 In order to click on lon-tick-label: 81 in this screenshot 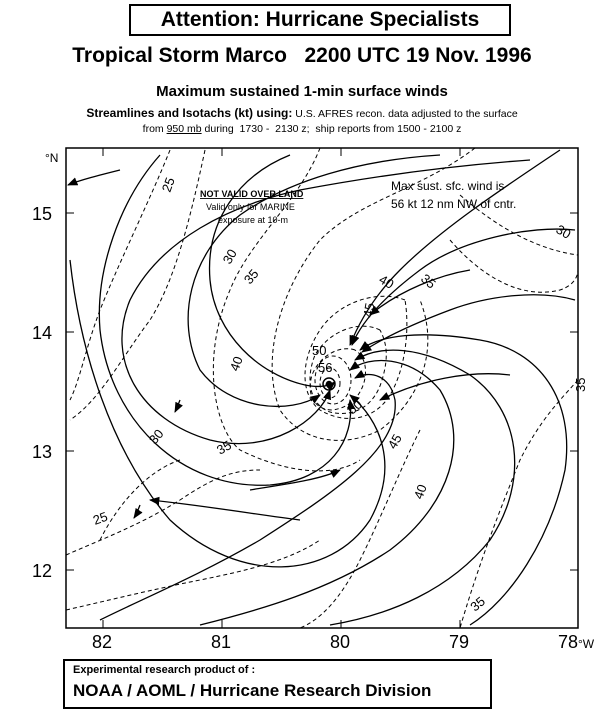, I will do `click(221, 642)`.